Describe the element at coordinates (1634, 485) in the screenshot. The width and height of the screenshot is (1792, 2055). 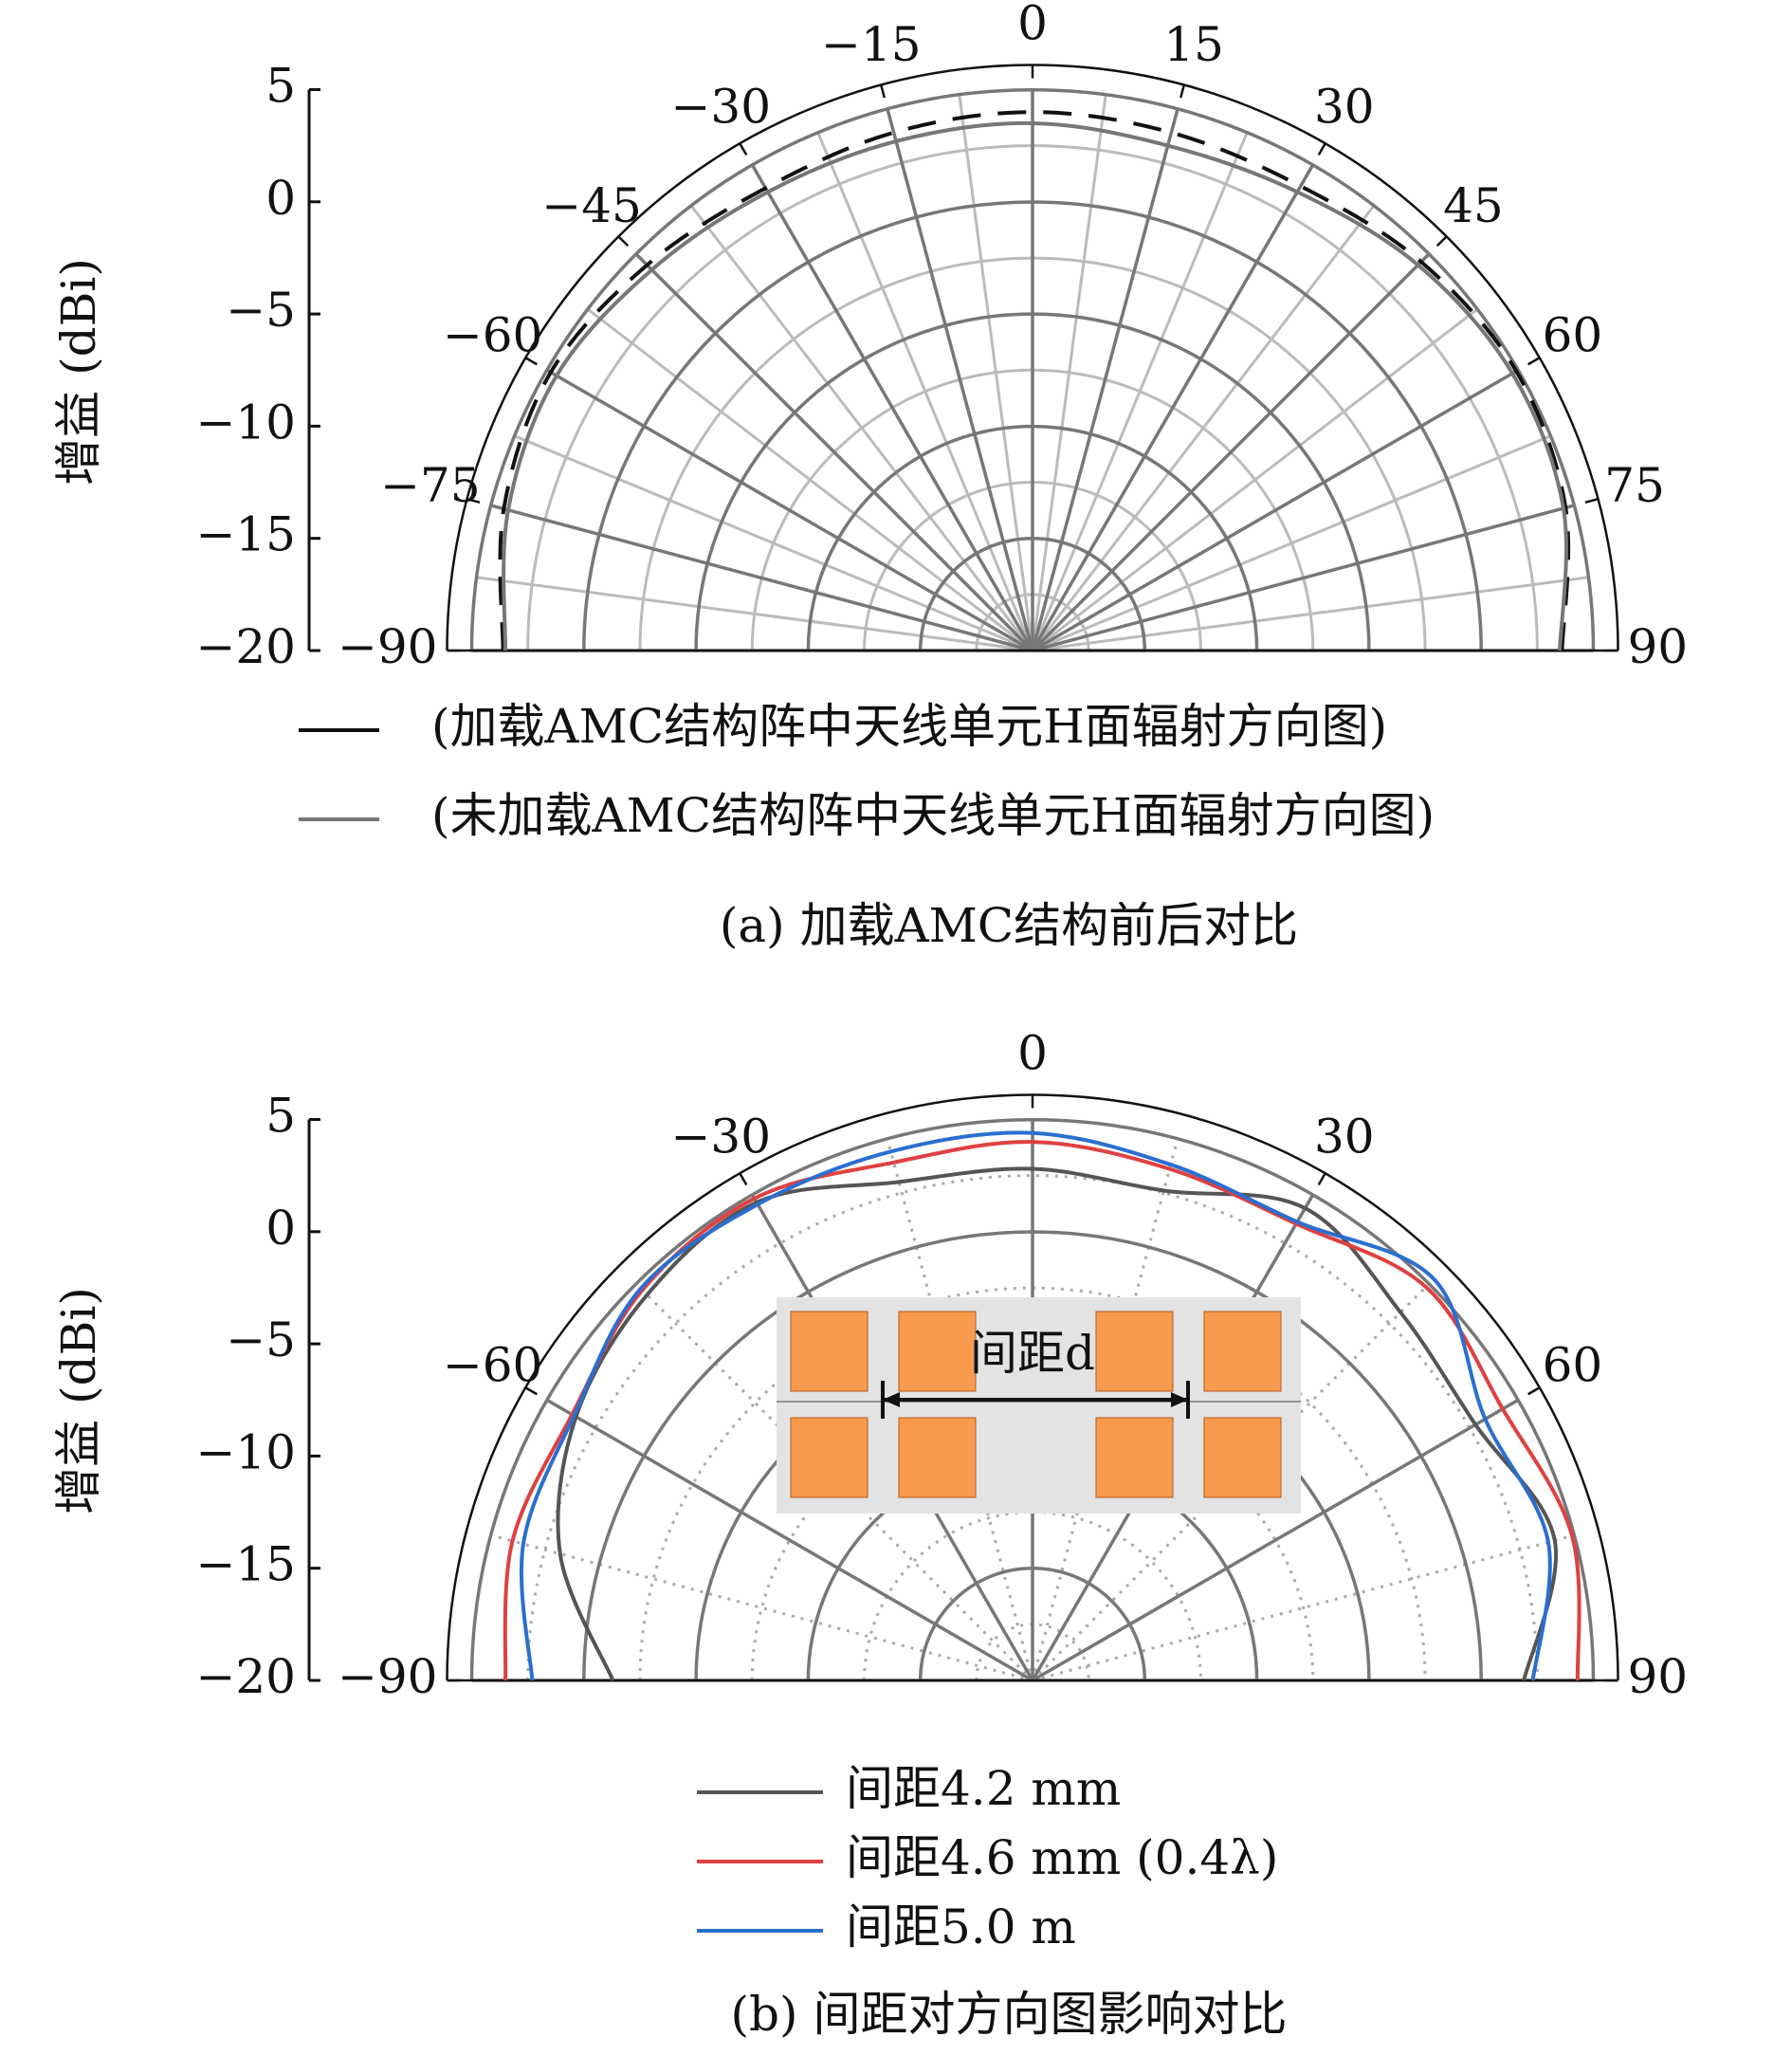
I see `angle-tick-label: 75` at that location.